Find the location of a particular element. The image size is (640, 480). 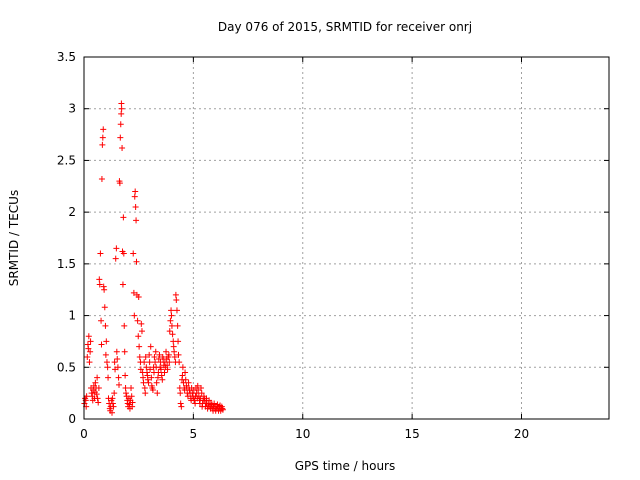

y-tick-label: 3.5 is located at coordinates (66, 57).